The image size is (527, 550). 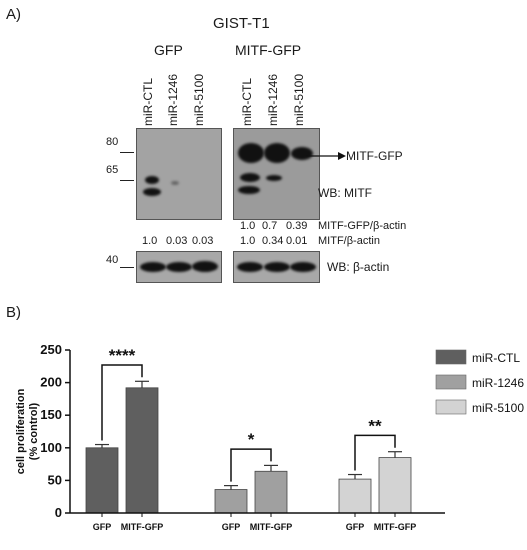 What do you see at coordinates (498, 383) in the screenshot?
I see `legend-label: miR-1246` at bounding box center [498, 383].